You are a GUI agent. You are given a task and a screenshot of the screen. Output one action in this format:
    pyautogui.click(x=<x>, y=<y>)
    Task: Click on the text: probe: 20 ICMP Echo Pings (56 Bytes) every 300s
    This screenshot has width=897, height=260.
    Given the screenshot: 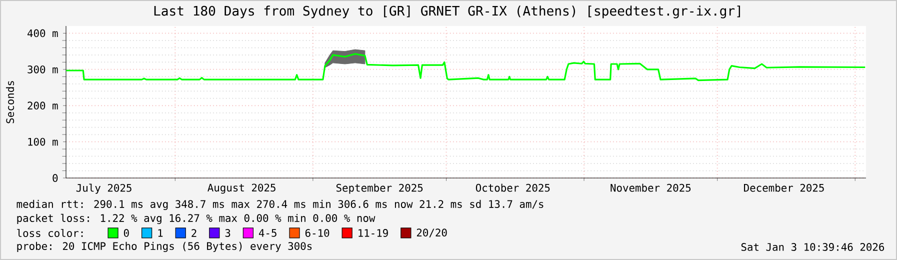 What is the action you would take?
    pyautogui.click(x=164, y=247)
    